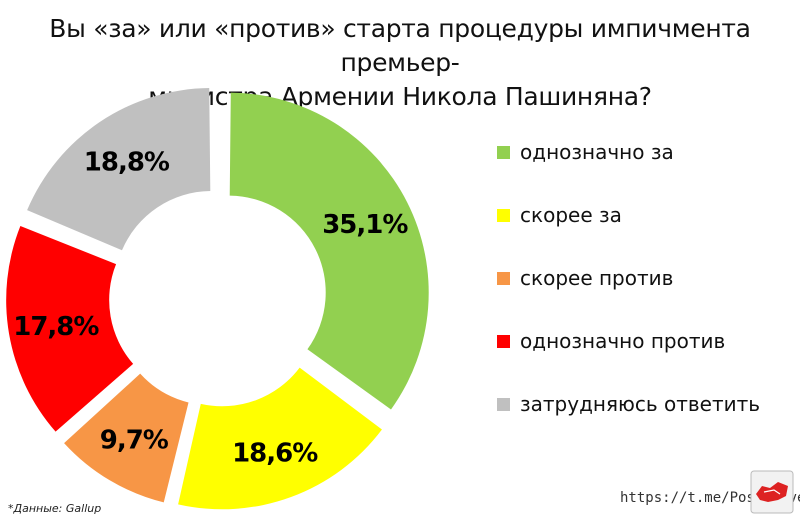 Image resolution: width=800 pixels, height=521 pixels. I want to click on slice-value-label-1: 35,1%, so click(365, 225).